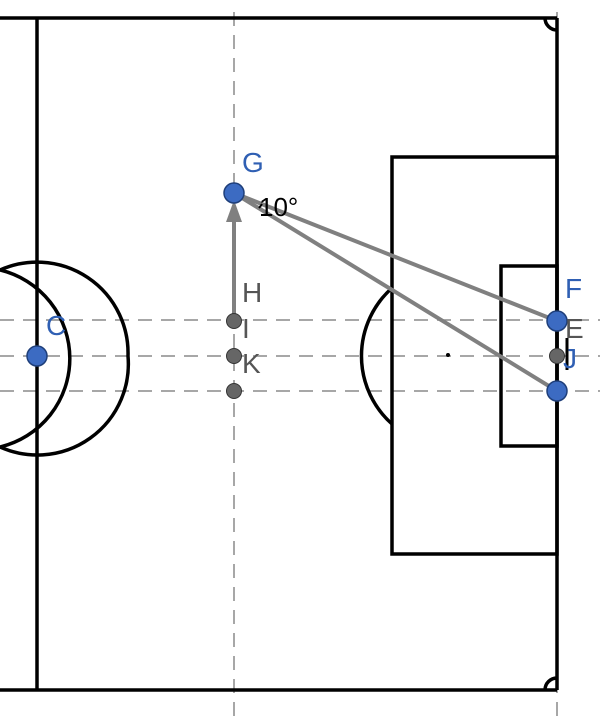 This screenshot has height=716, width=600. What do you see at coordinates (56, 325) in the screenshot?
I see `label-c: C` at bounding box center [56, 325].